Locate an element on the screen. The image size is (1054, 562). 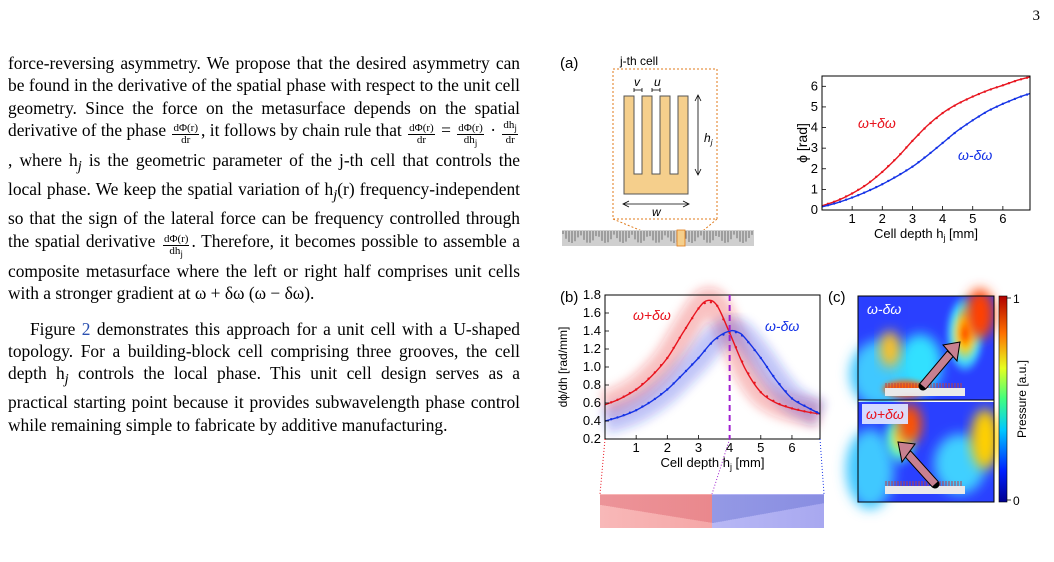
panel-a-label: (a) is located at coordinates (569, 63).